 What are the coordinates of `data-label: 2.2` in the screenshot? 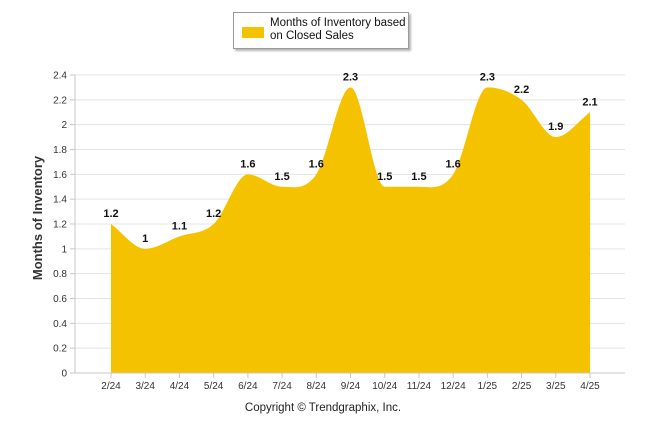 It's located at (521, 90).